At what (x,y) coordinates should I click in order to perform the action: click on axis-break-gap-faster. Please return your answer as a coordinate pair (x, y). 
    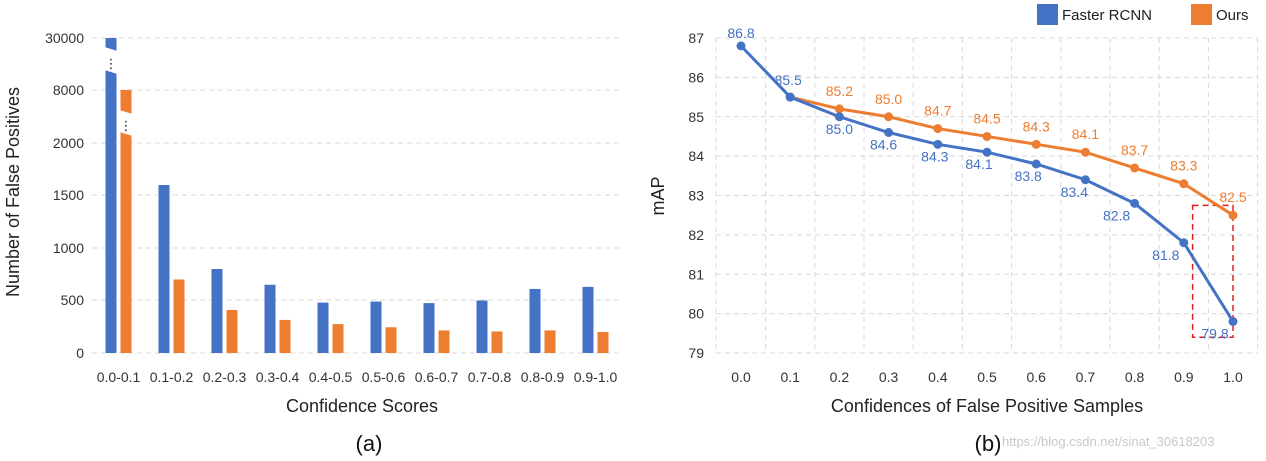
    Looking at the image, I should click on (111, 60).